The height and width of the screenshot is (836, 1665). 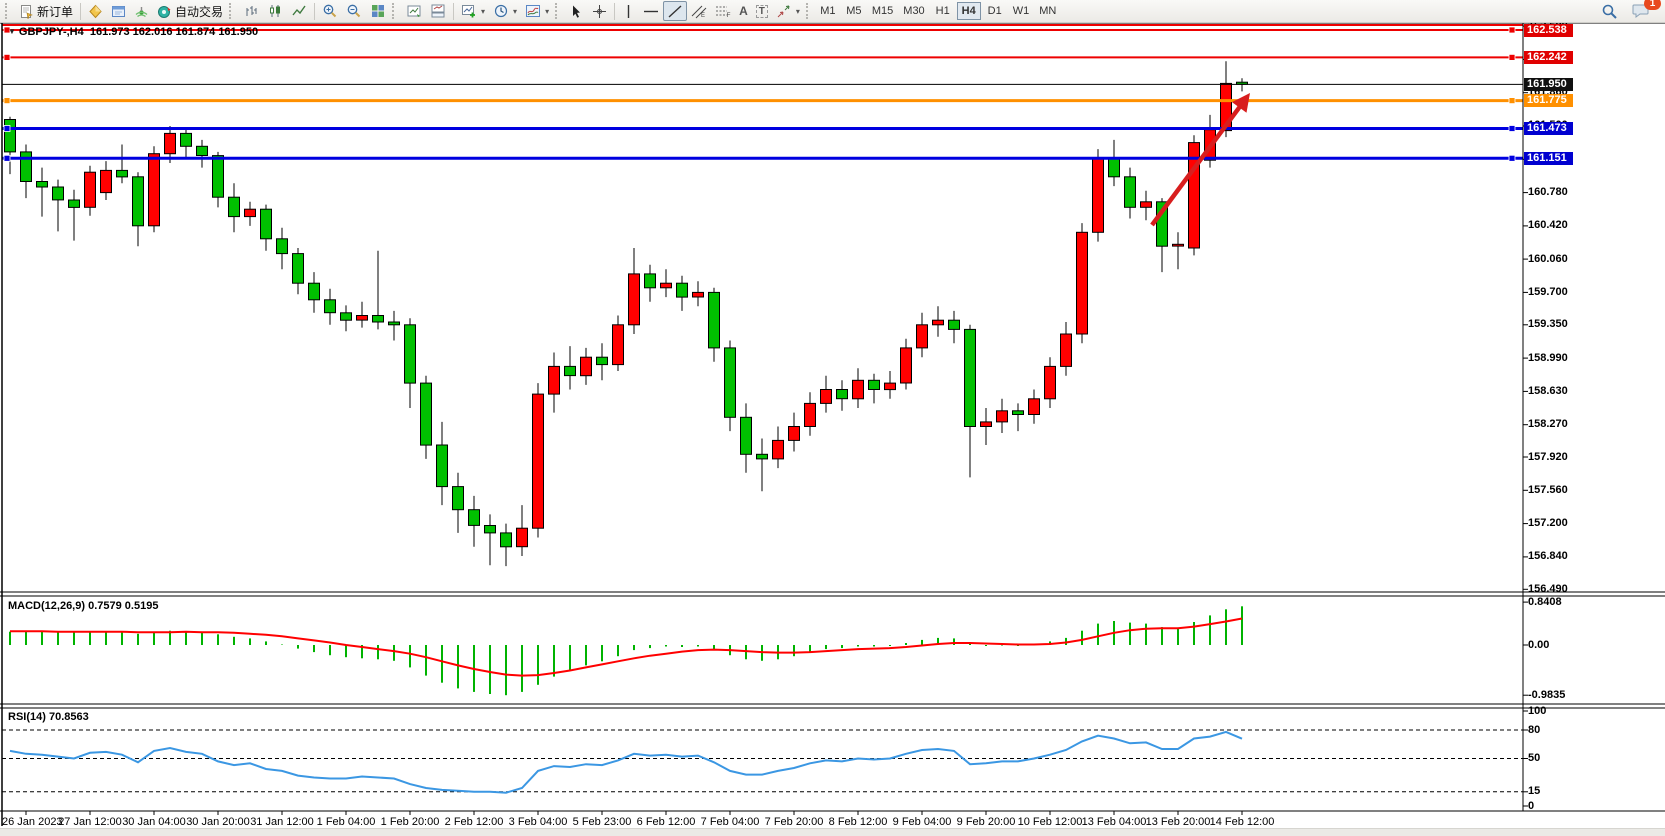 I want to click on tab-timeframe-M15: M15, so click(x=882, y=11).